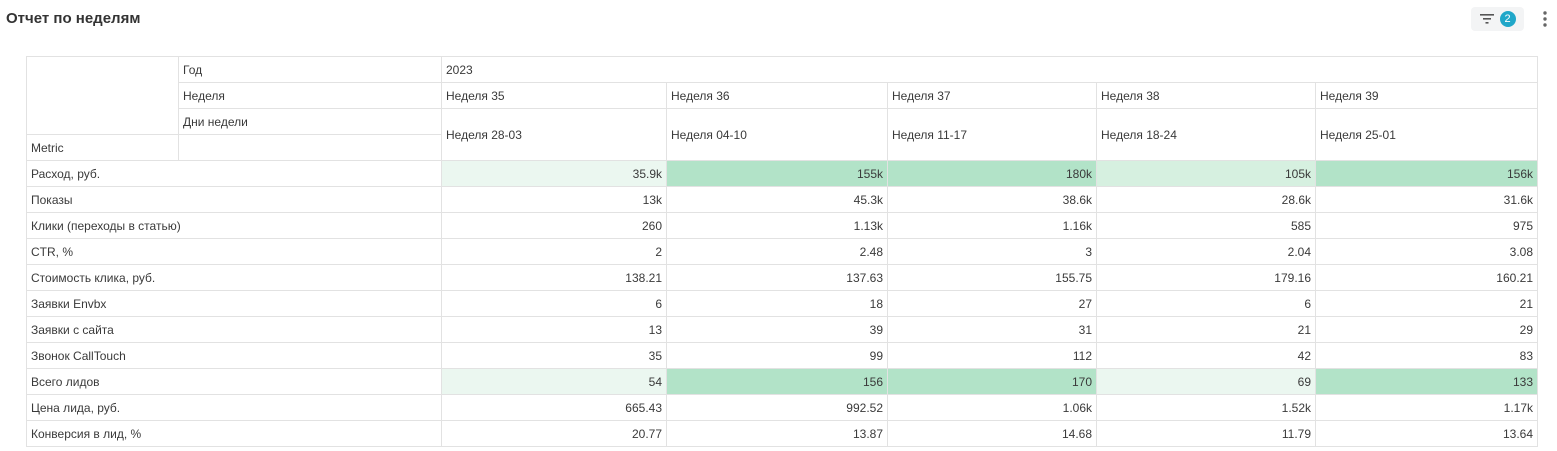  What do you see at coordinates (234, 355) in the screenshot?
I see `metric-label: Звонок CallTouch` at bounding box center [234, 355].